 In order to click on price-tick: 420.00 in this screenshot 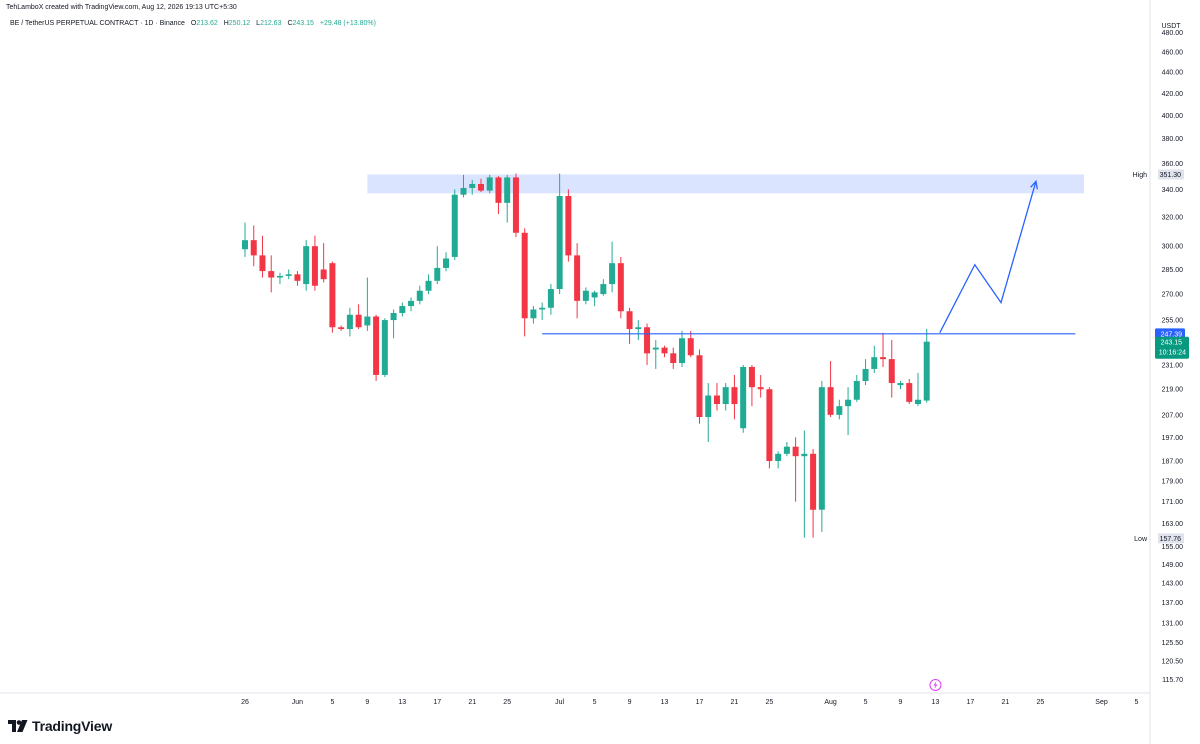, I will do `click(1173, 94)`.